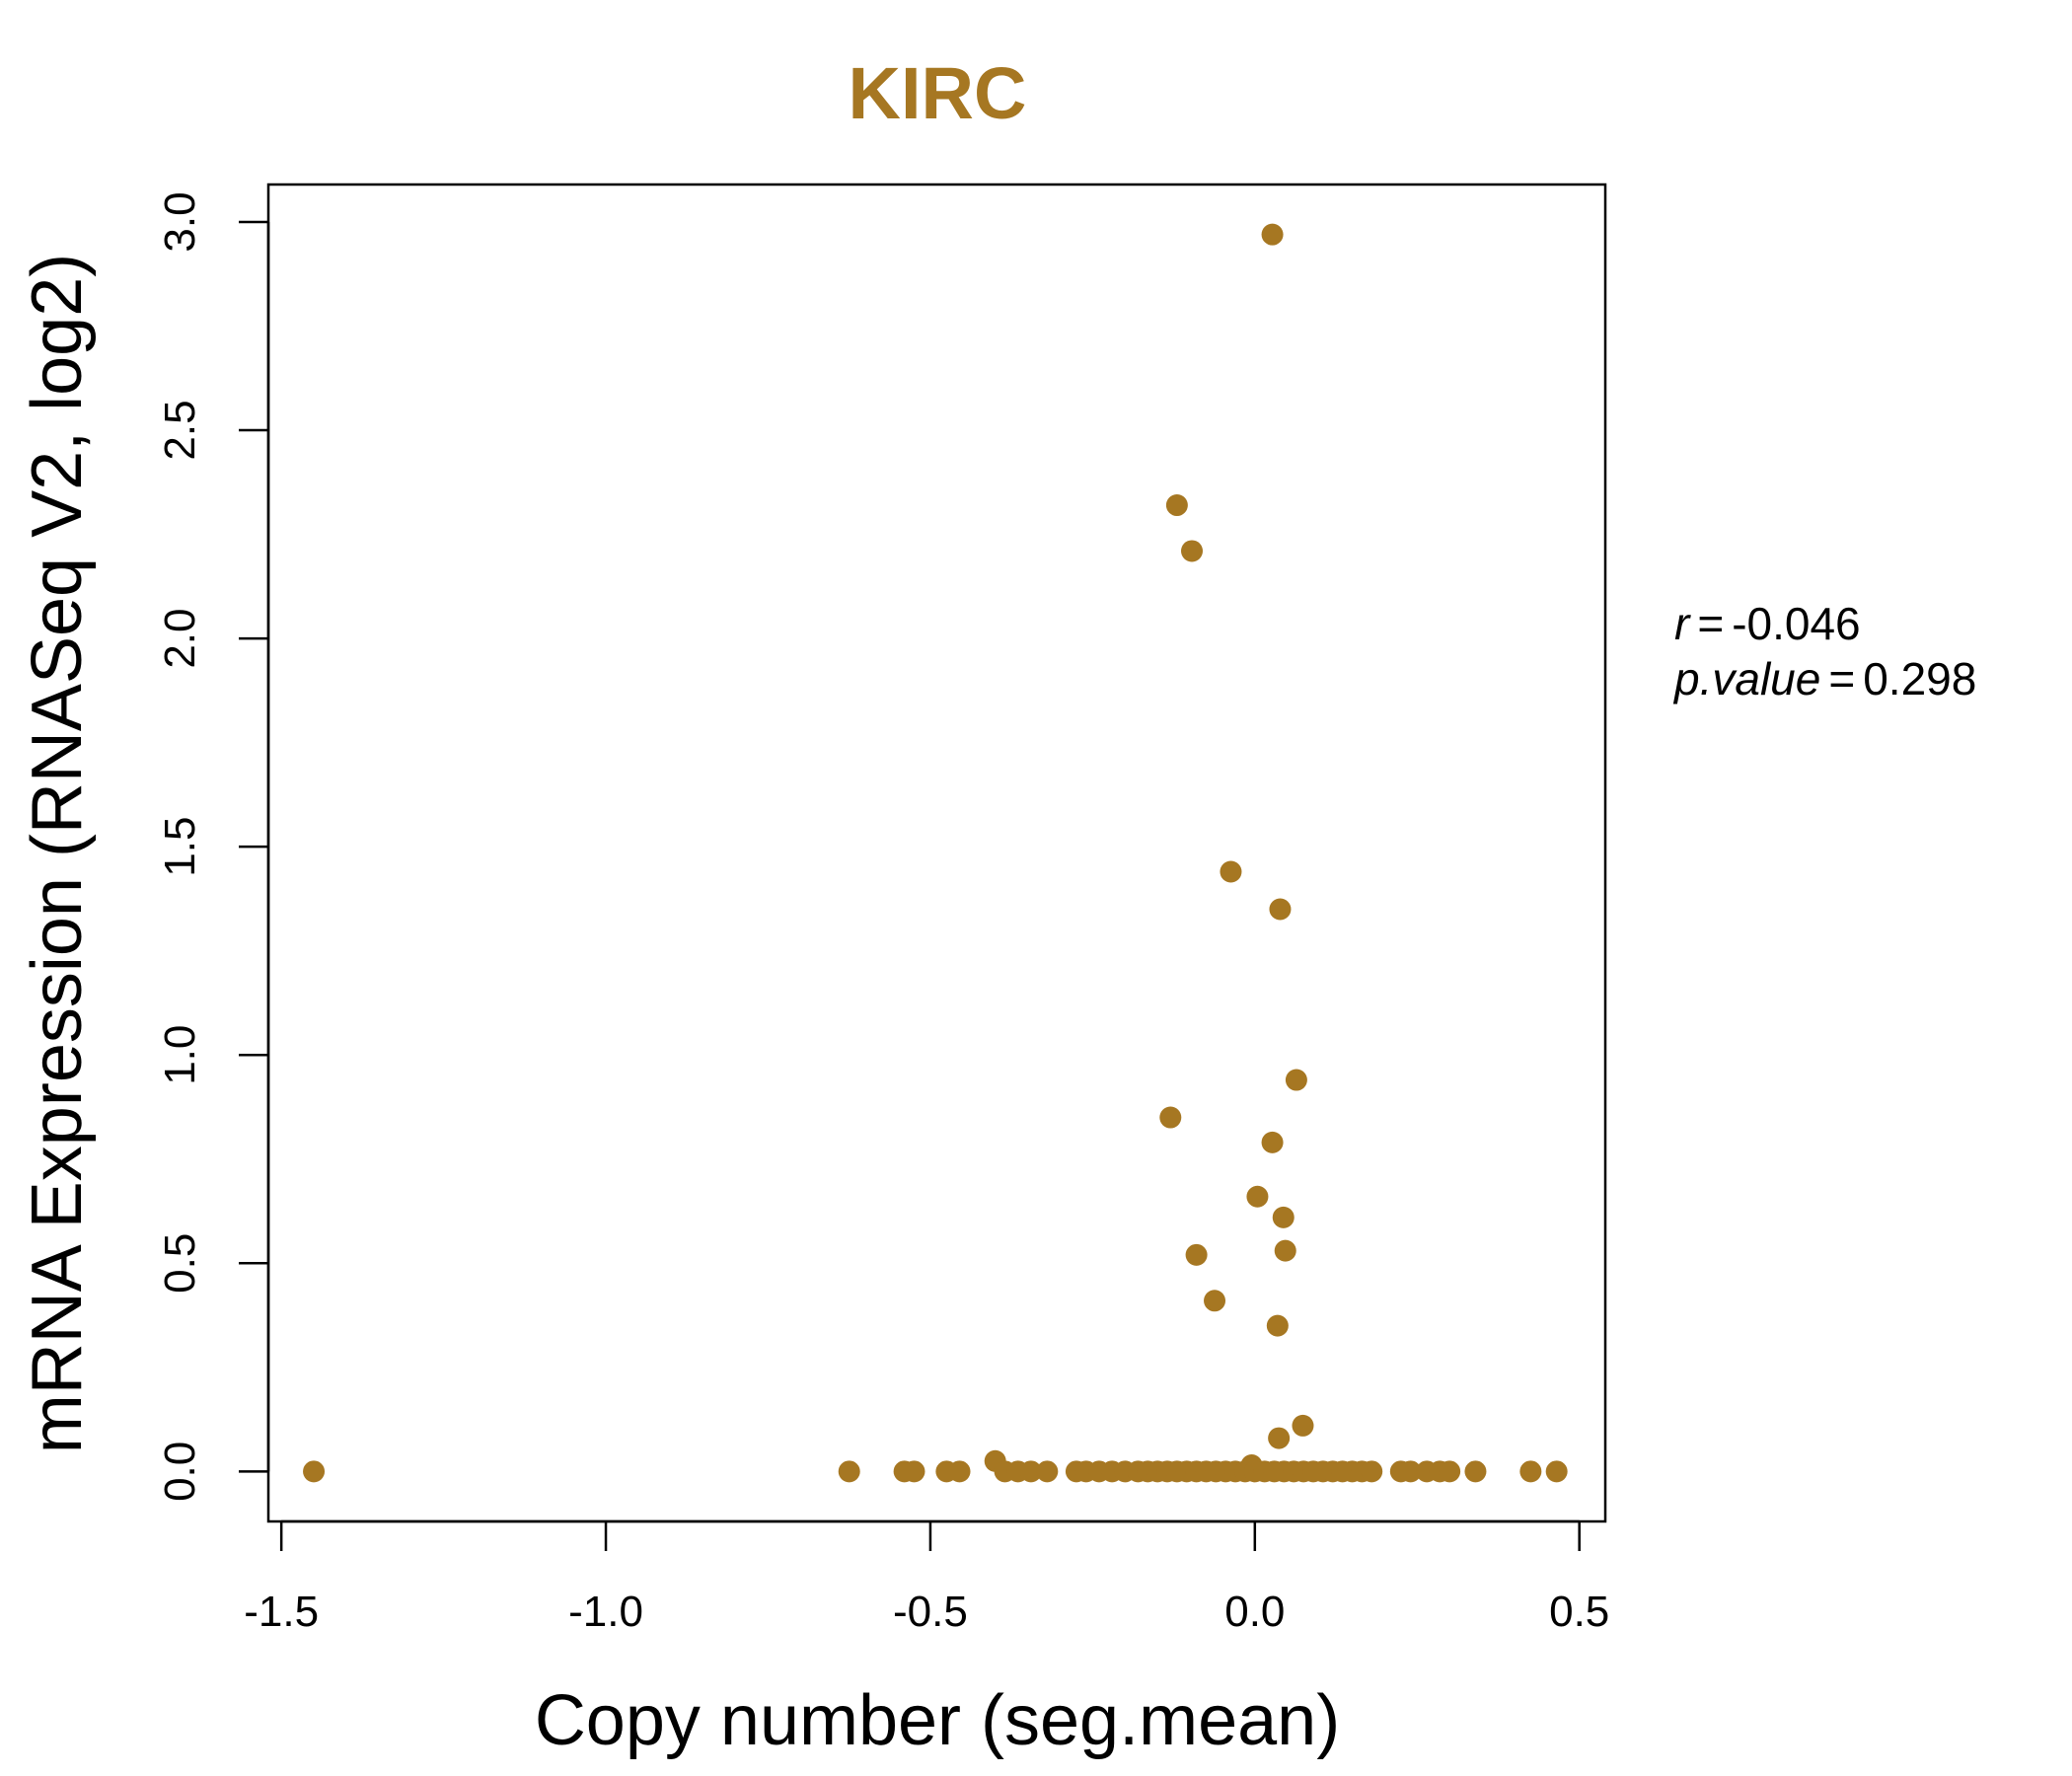  I want to click on x-tick-label: 0.0, so click(1254, 1612).